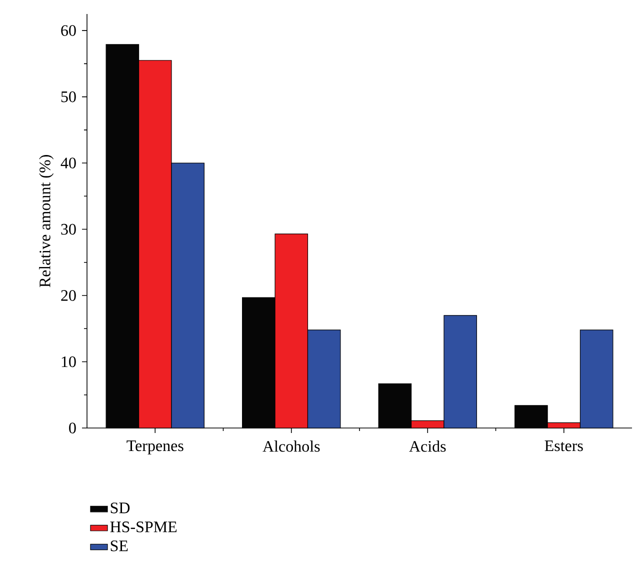 The width and height of the screenshot is (634, 567). What do you see at coordinates (68, 229) in the screenshot?
I see `y-tick-label: 30` at bounding box center [68, 229].